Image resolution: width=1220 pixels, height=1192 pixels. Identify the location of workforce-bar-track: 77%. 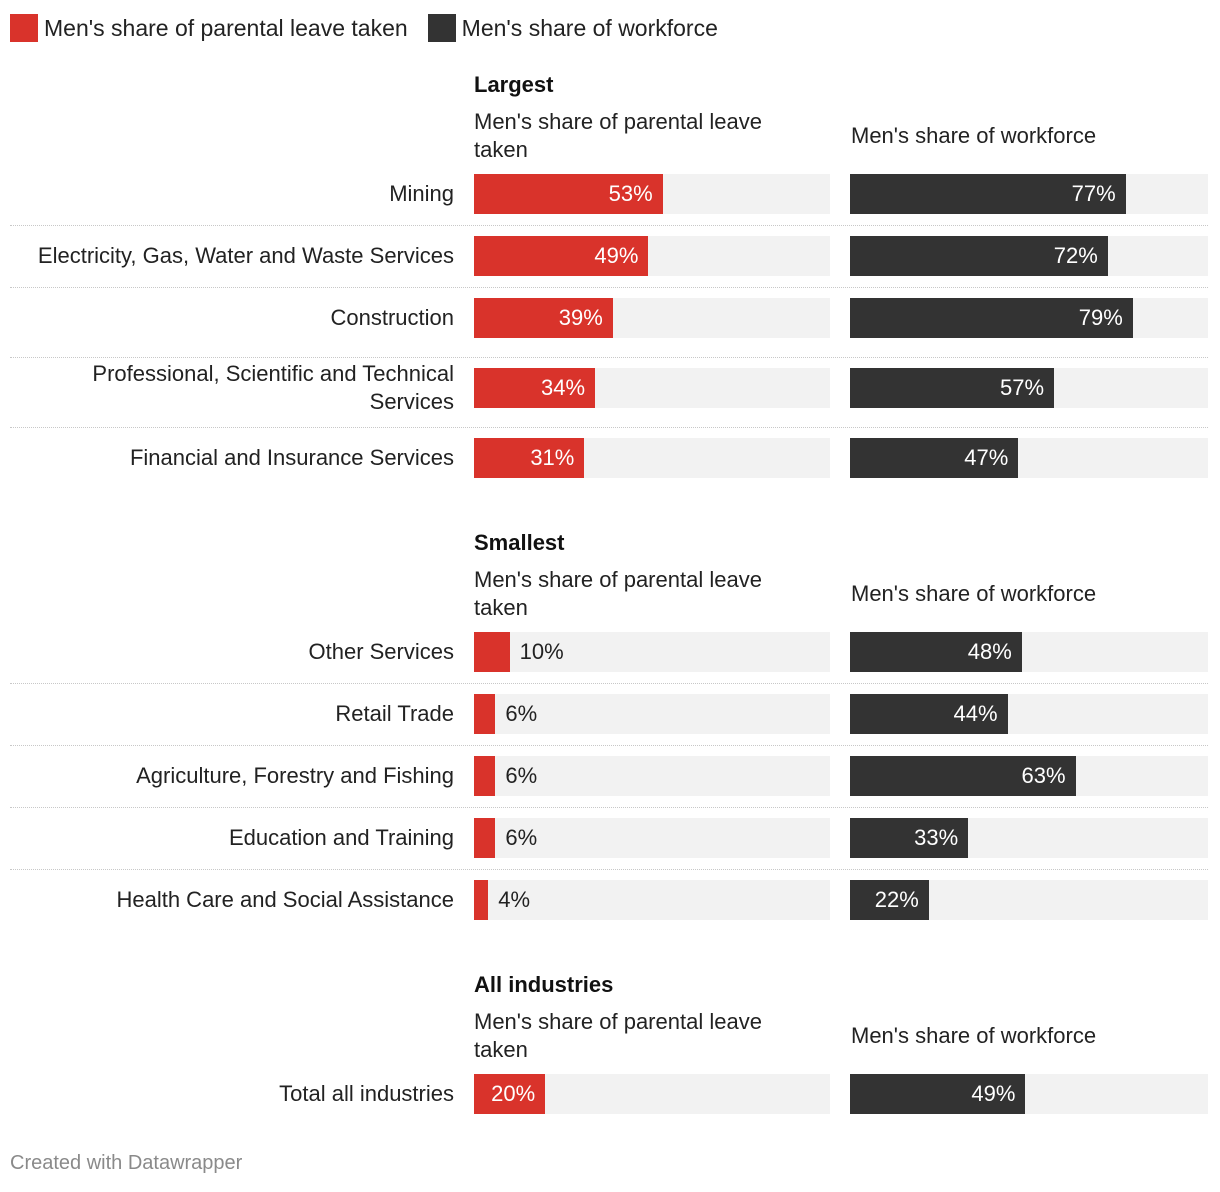
(1029, 194).